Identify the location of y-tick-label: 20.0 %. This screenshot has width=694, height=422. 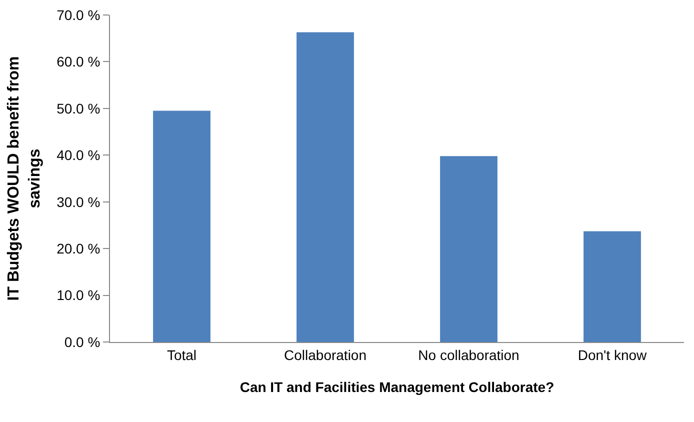
(78, 248).